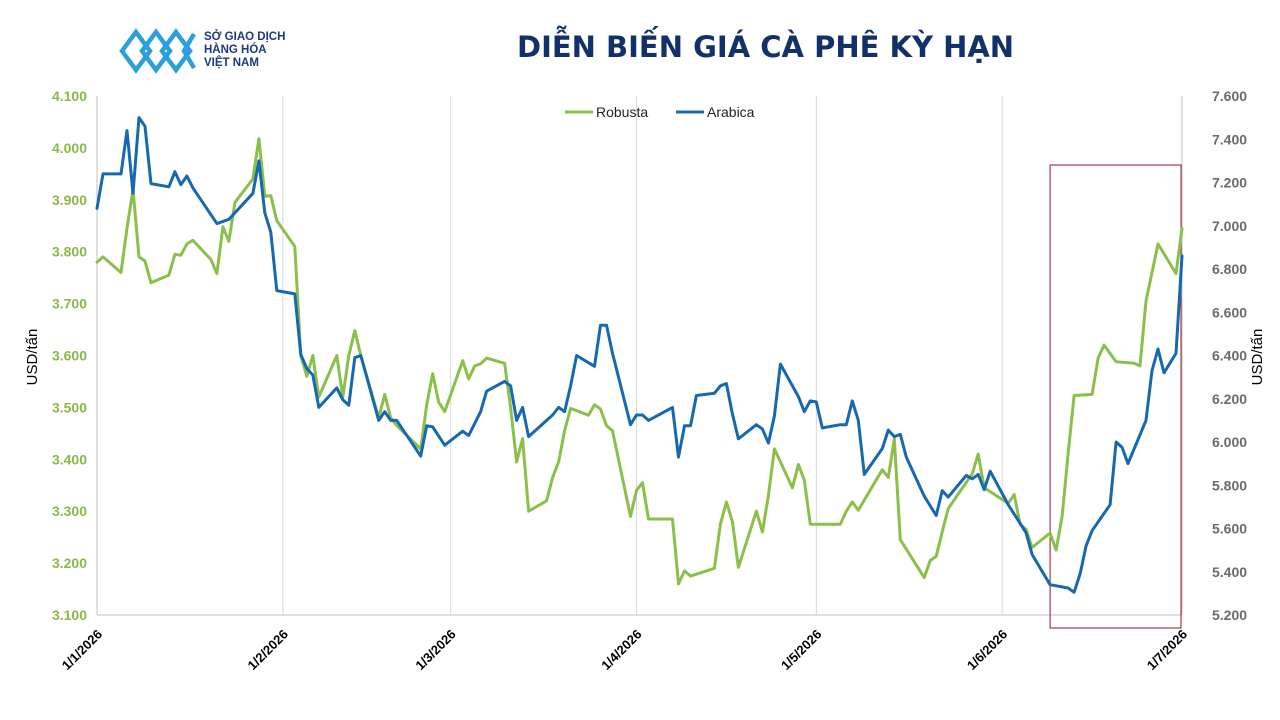 The image size is (1280, 720). I want to click on y-tick-left-11: 4.100, so click(69, 96).